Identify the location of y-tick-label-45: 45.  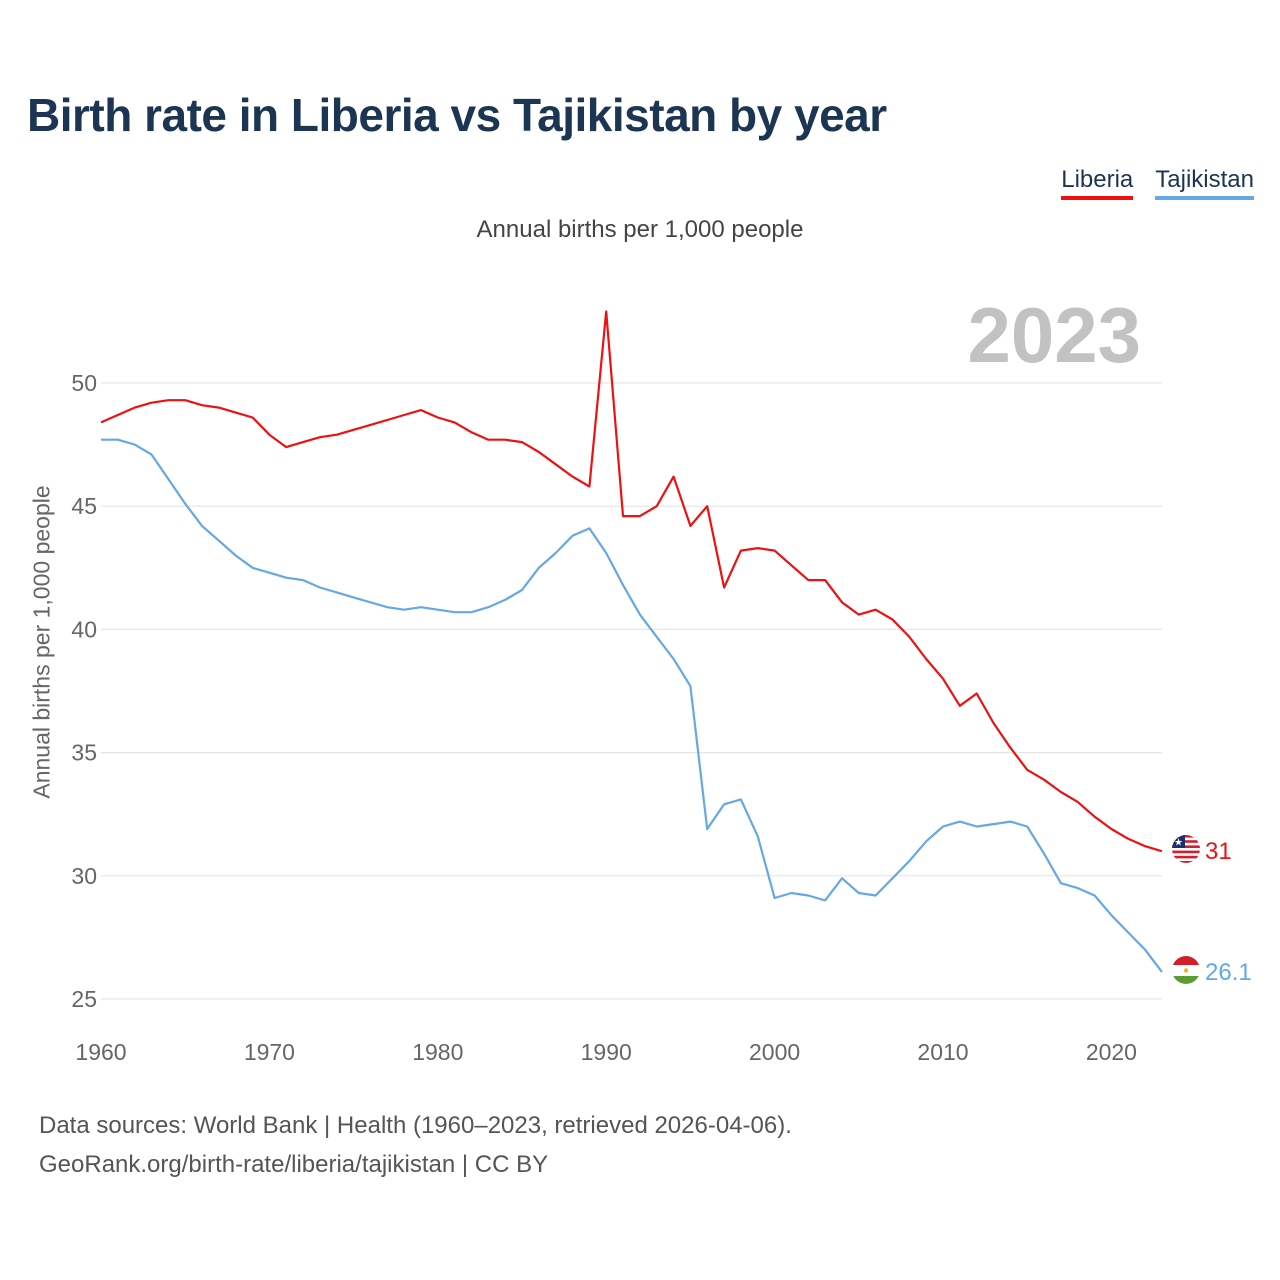
(84, 506).